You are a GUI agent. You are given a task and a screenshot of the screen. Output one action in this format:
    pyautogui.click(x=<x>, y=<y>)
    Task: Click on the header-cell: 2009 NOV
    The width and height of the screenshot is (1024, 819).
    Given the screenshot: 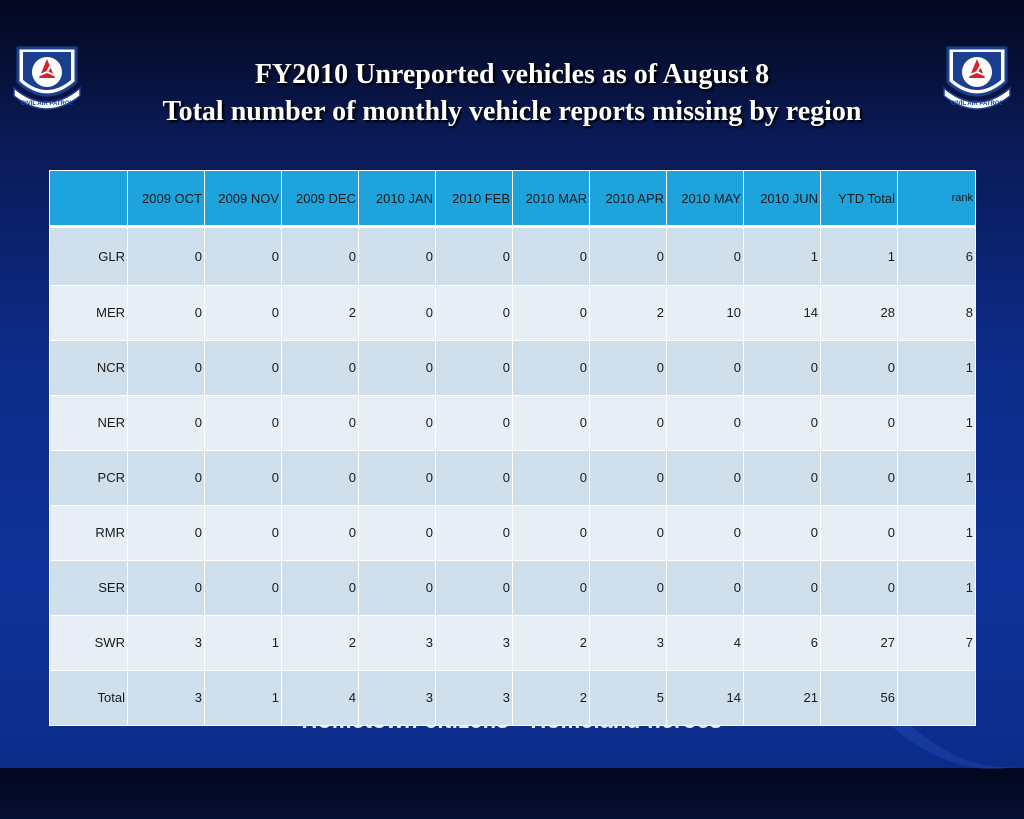 What is the action you would take?
    pyautogui.click(x=243, y=198)
    